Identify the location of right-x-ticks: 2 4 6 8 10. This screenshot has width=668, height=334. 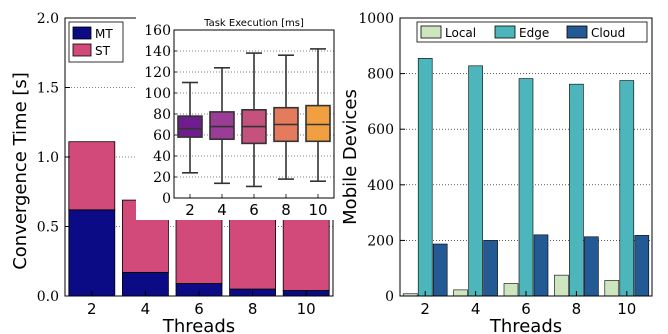
(528, 304).